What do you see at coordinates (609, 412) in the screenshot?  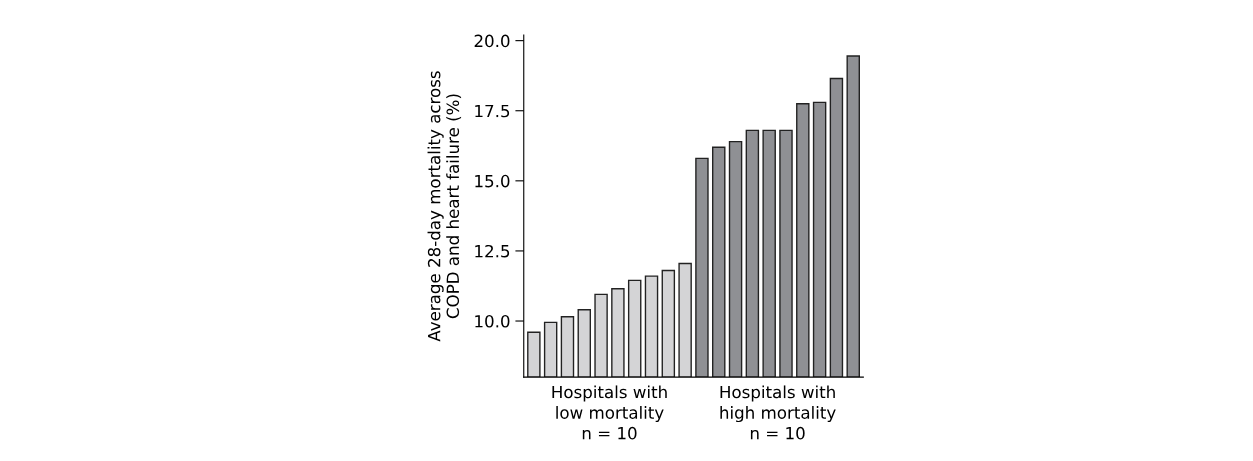 I see `text: Hospitals with low mortality n = 10` at bounding box center [609, 412].